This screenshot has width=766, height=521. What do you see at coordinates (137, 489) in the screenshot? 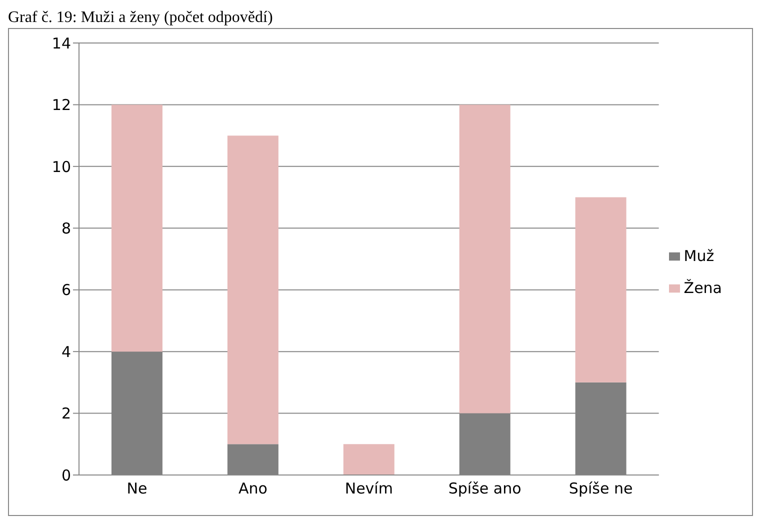
I see `x-tick-label: Ne` at bounding box center [137, 489].